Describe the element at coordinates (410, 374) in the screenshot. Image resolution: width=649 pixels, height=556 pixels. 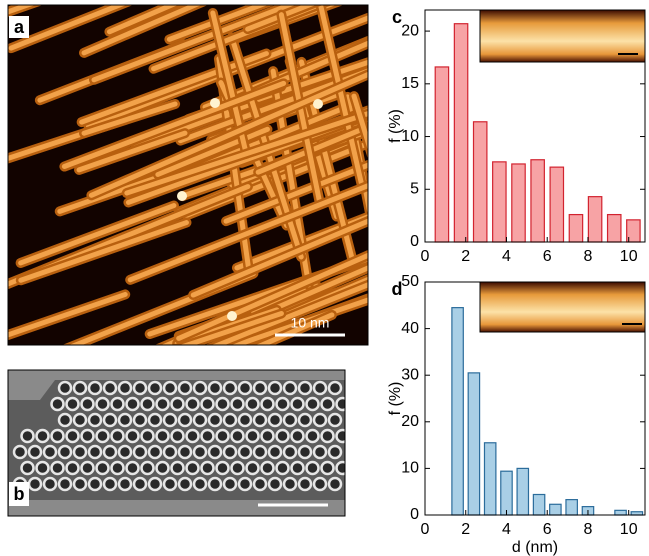
I see `y-tick-label: 30` at that location.